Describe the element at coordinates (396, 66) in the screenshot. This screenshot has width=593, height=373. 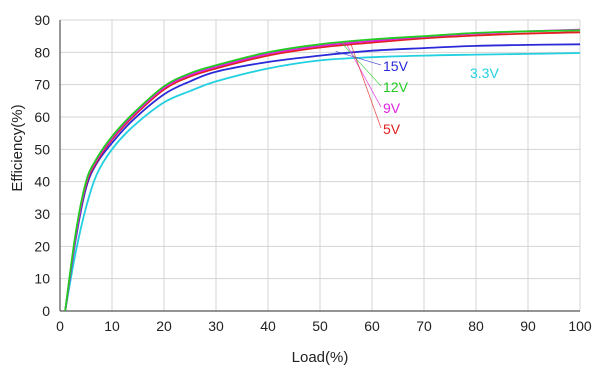
I see `series-label: 15V` at that location.